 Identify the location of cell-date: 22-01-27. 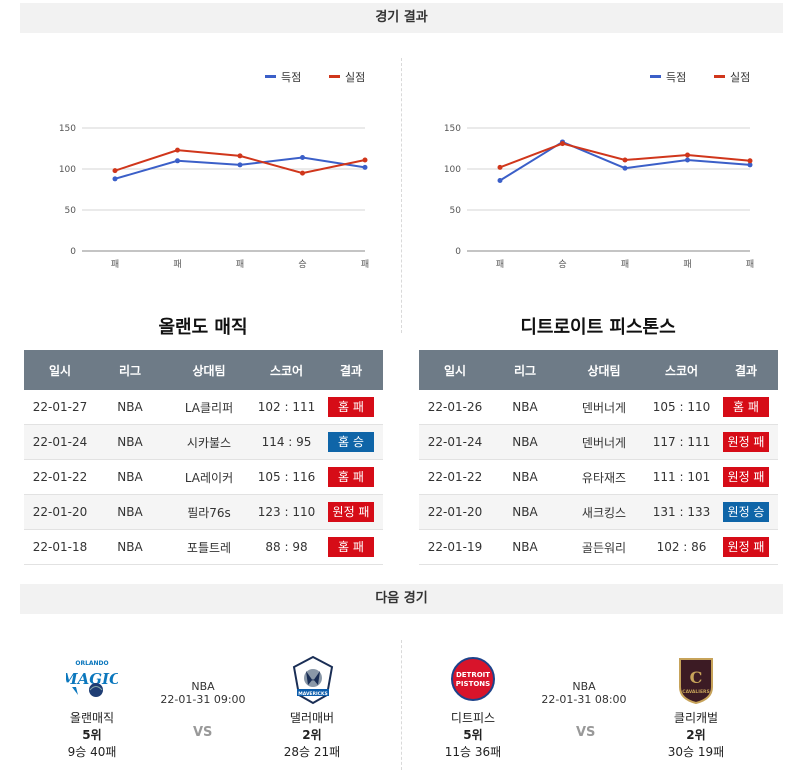
(60, 407).